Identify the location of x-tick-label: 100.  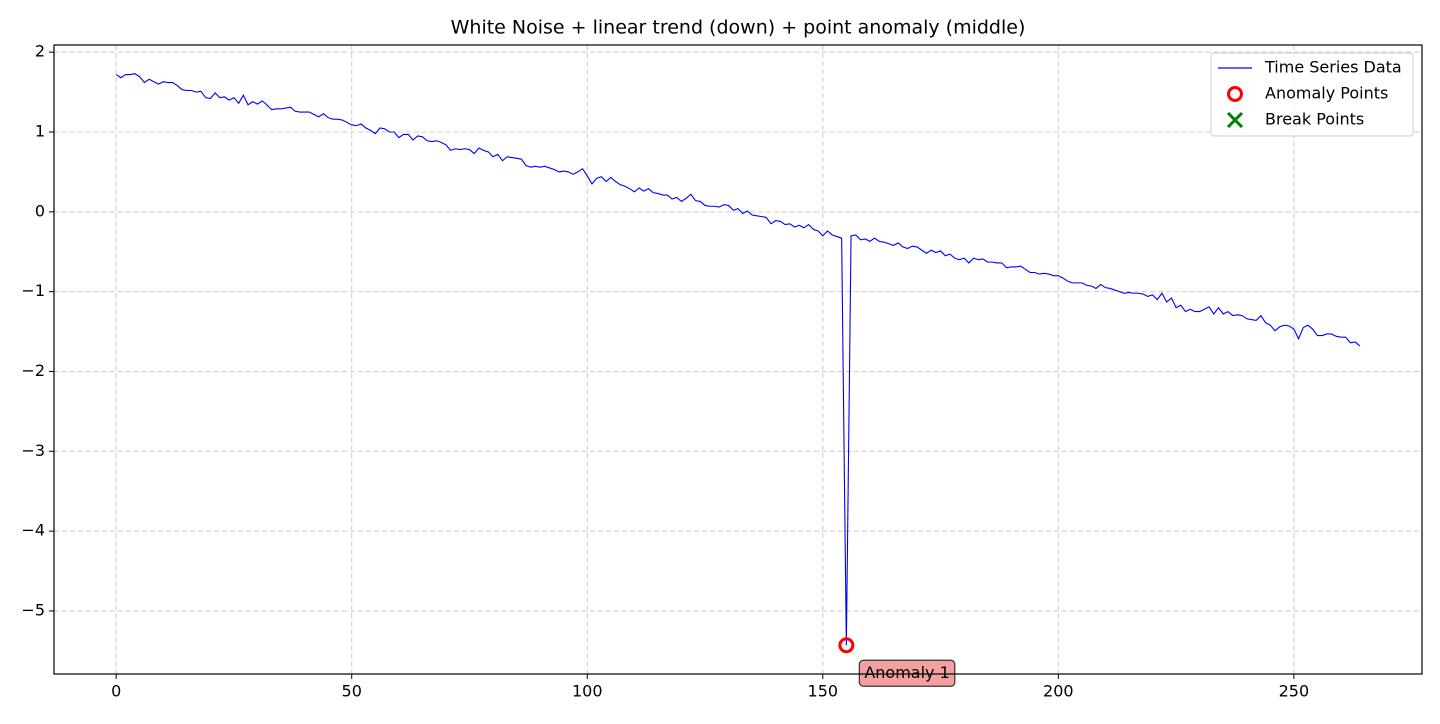
(587, 691).